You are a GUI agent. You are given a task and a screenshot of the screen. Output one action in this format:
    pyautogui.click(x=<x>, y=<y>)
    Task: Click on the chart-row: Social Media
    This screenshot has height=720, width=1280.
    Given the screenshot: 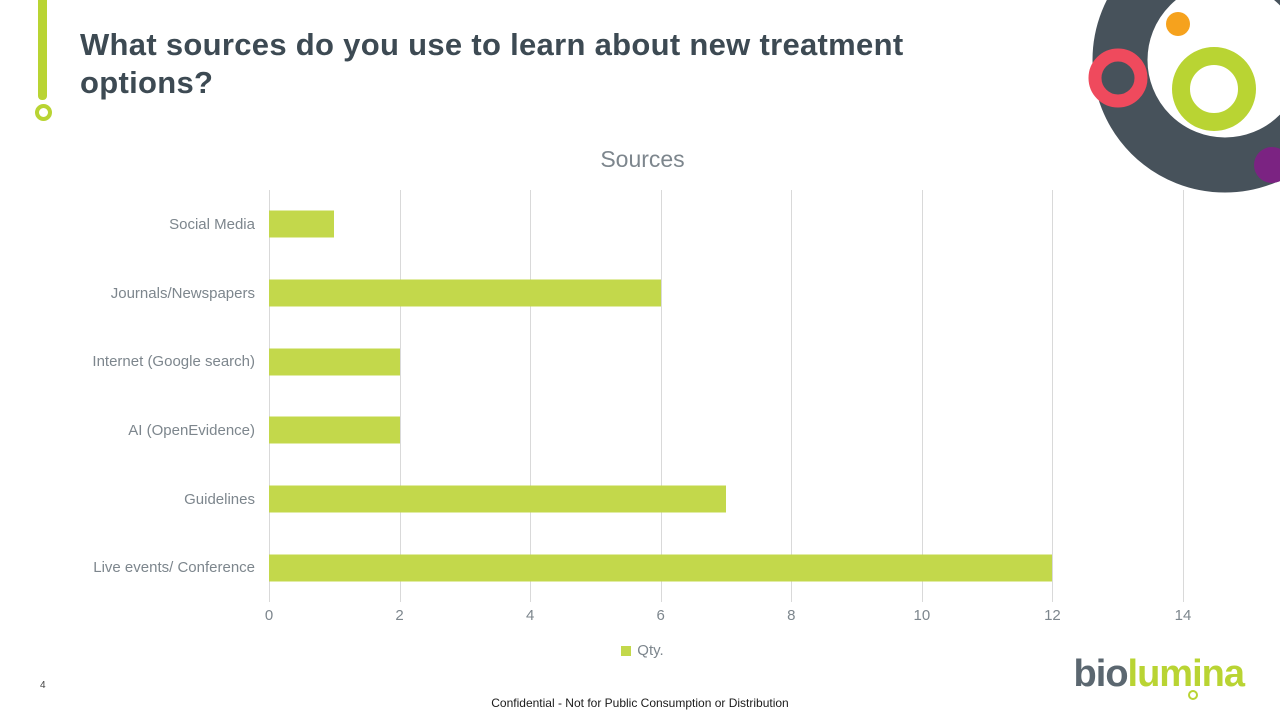 What is the action you would take?
    pyautogui.click(x=642, y=224)
    